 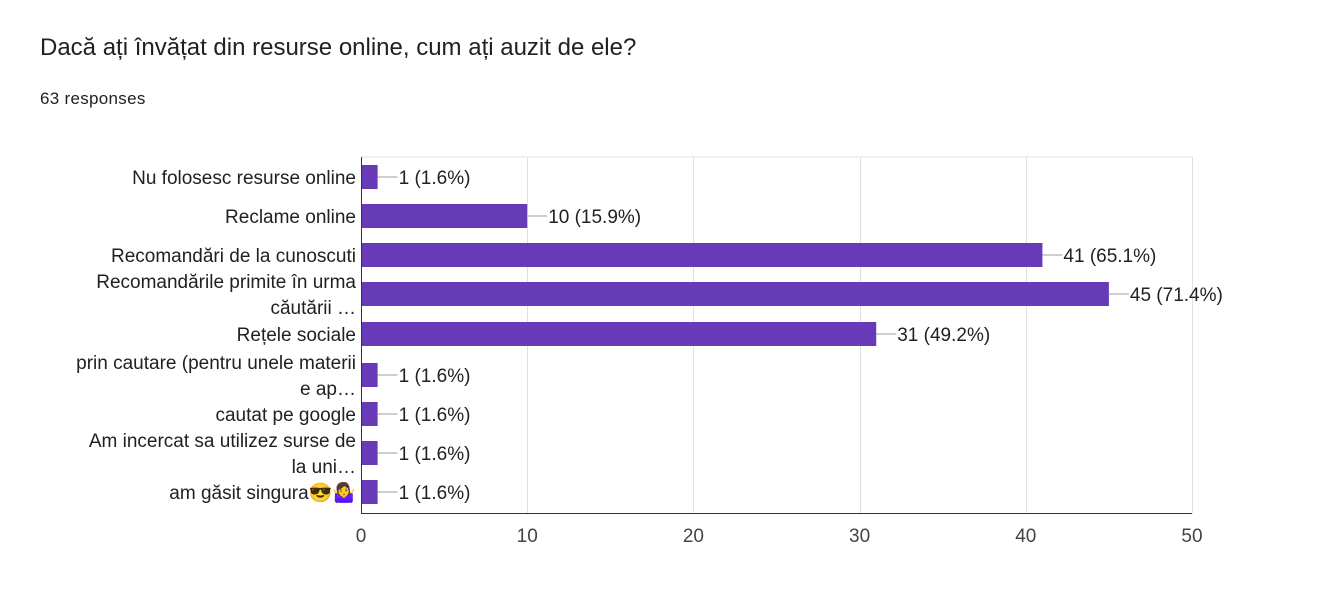 I want to click on category-label: Recomandările primite în urma, so click(x=226, y=282).